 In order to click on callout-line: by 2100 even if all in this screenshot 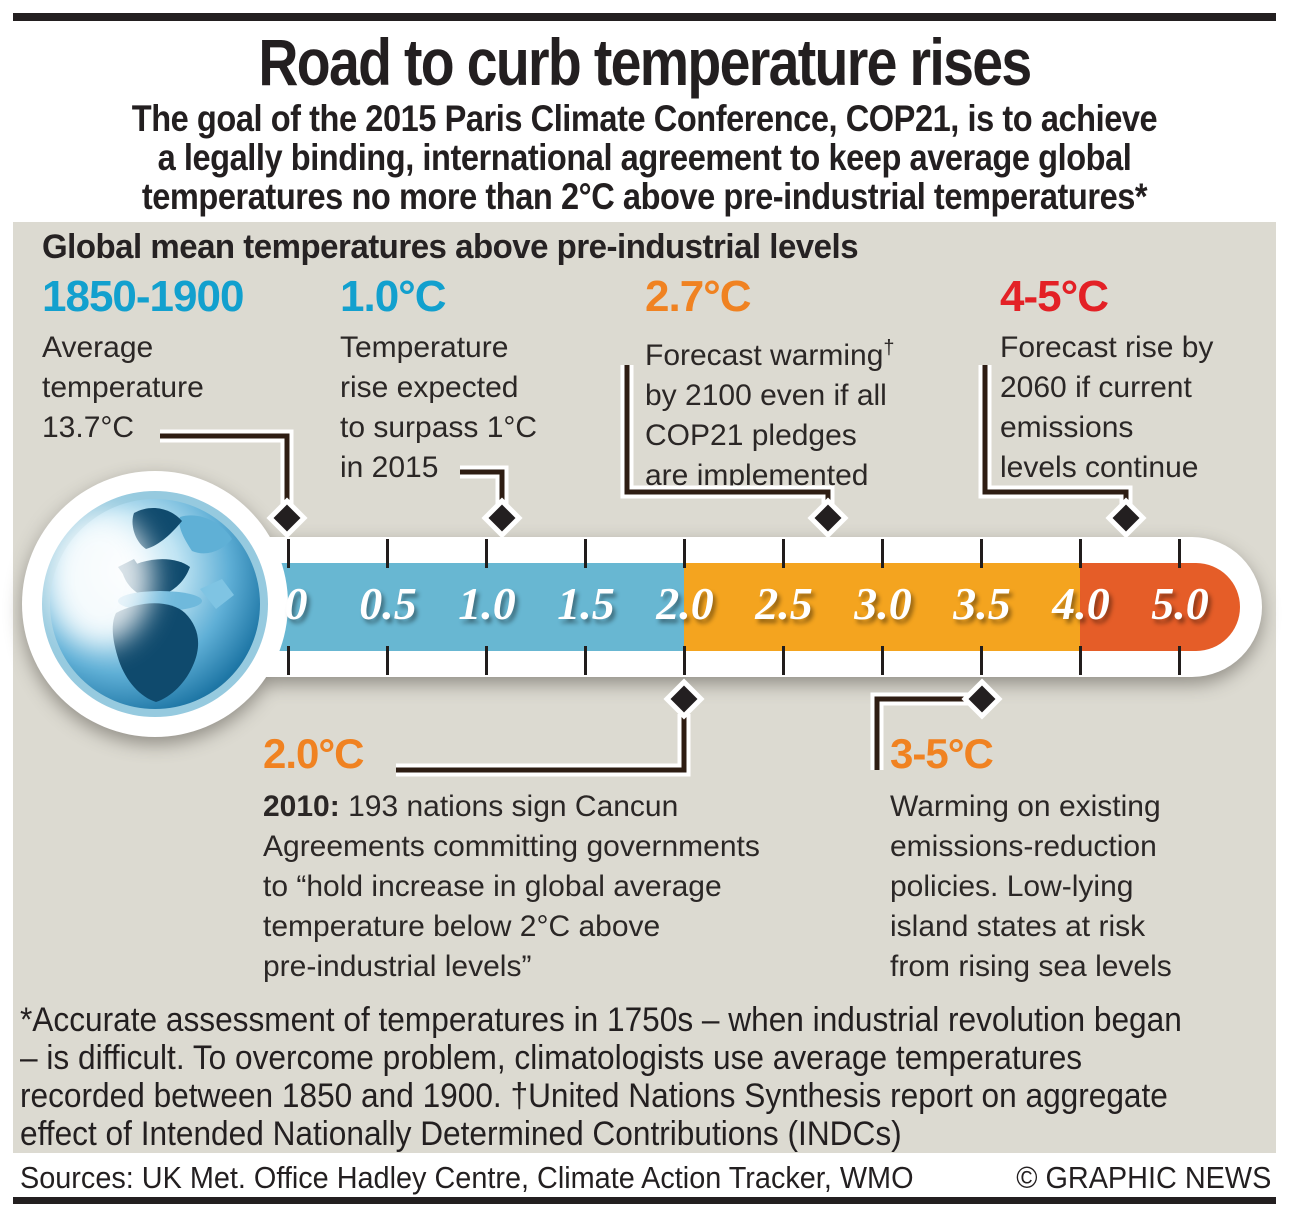, I will do `click(766, 395)`.